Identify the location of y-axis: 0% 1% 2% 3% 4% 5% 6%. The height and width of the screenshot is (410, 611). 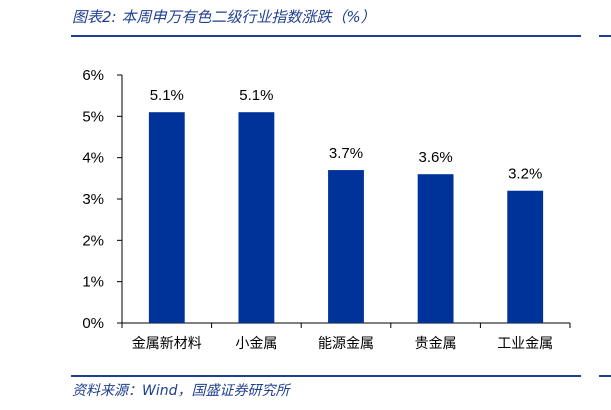
(102, 199).